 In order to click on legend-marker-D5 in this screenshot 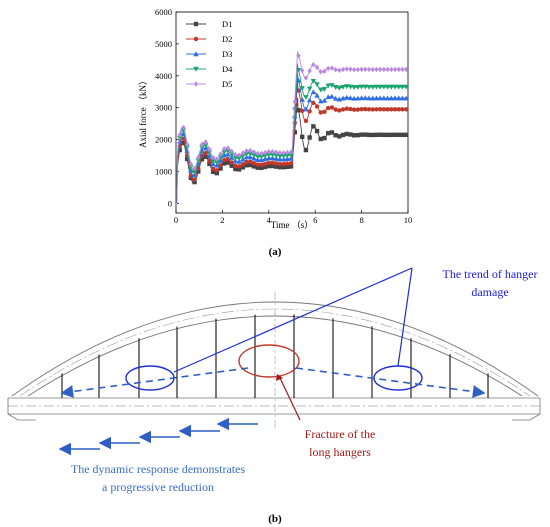, I will do `click(196, 84)`.